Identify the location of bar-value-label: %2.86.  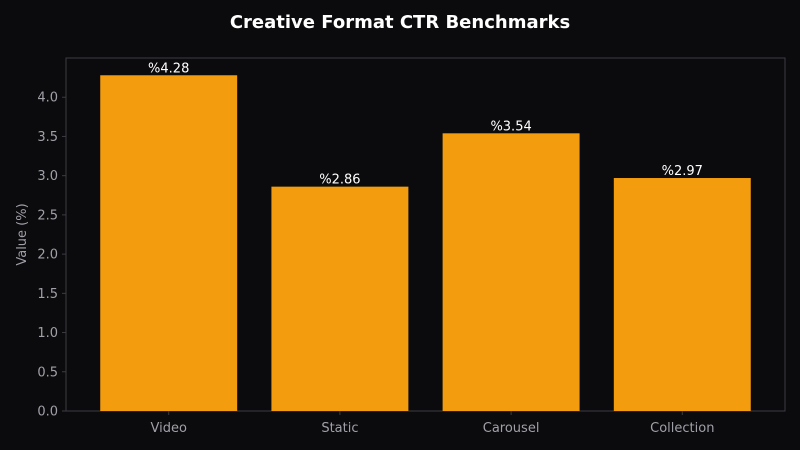
(339, 180).